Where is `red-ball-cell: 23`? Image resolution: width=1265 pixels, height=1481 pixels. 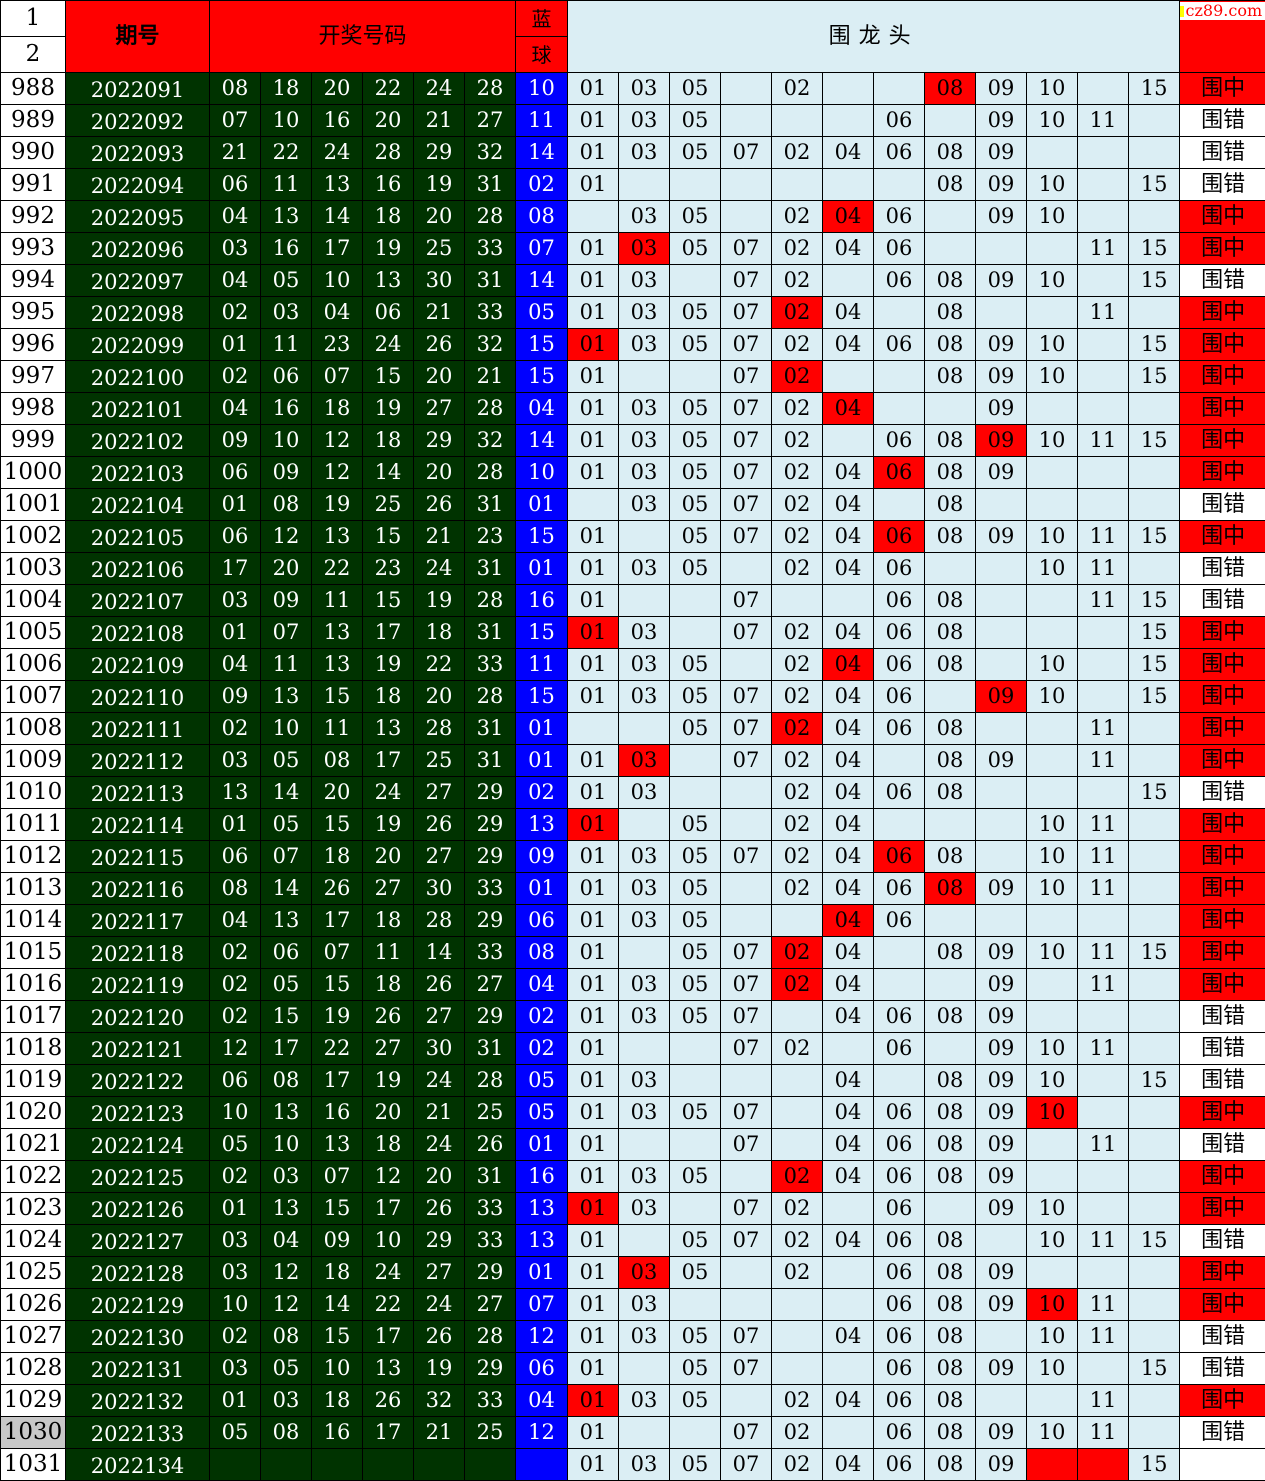 red-ball-cell: 23 is located at coordinates (490, 536).